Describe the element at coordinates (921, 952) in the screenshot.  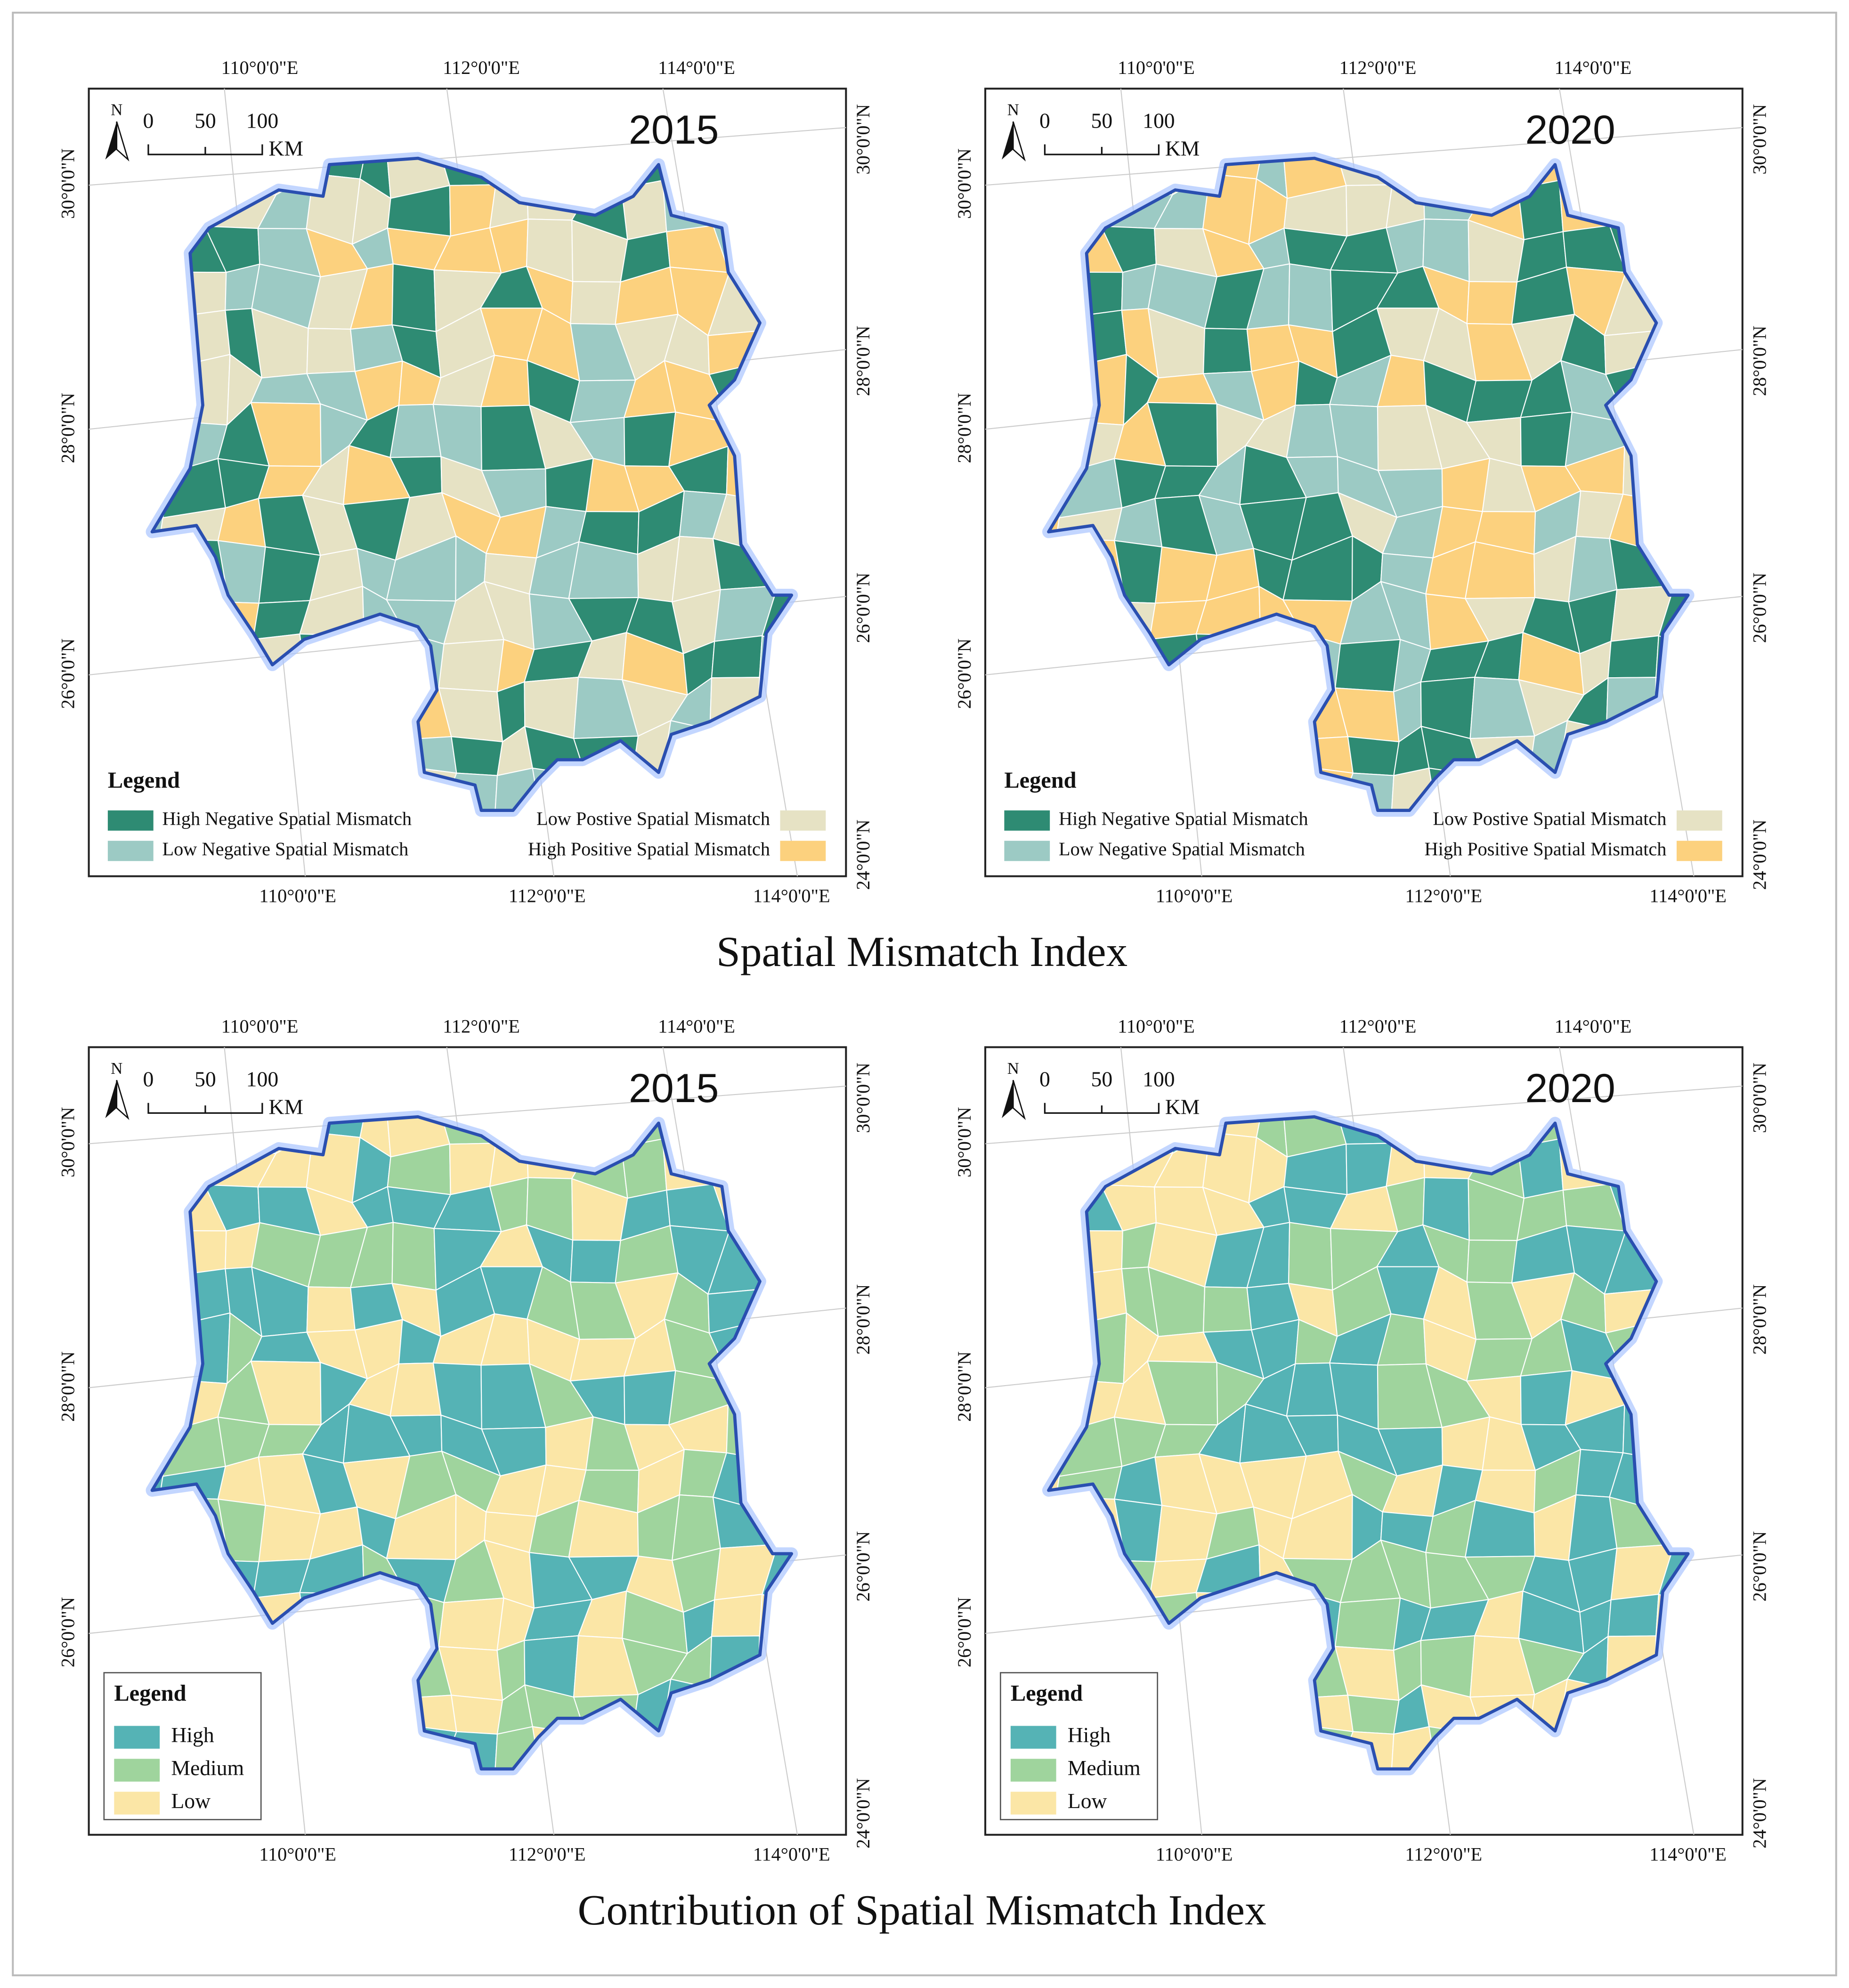
I see `section-title: Spatial Mismatch Index` at that location.